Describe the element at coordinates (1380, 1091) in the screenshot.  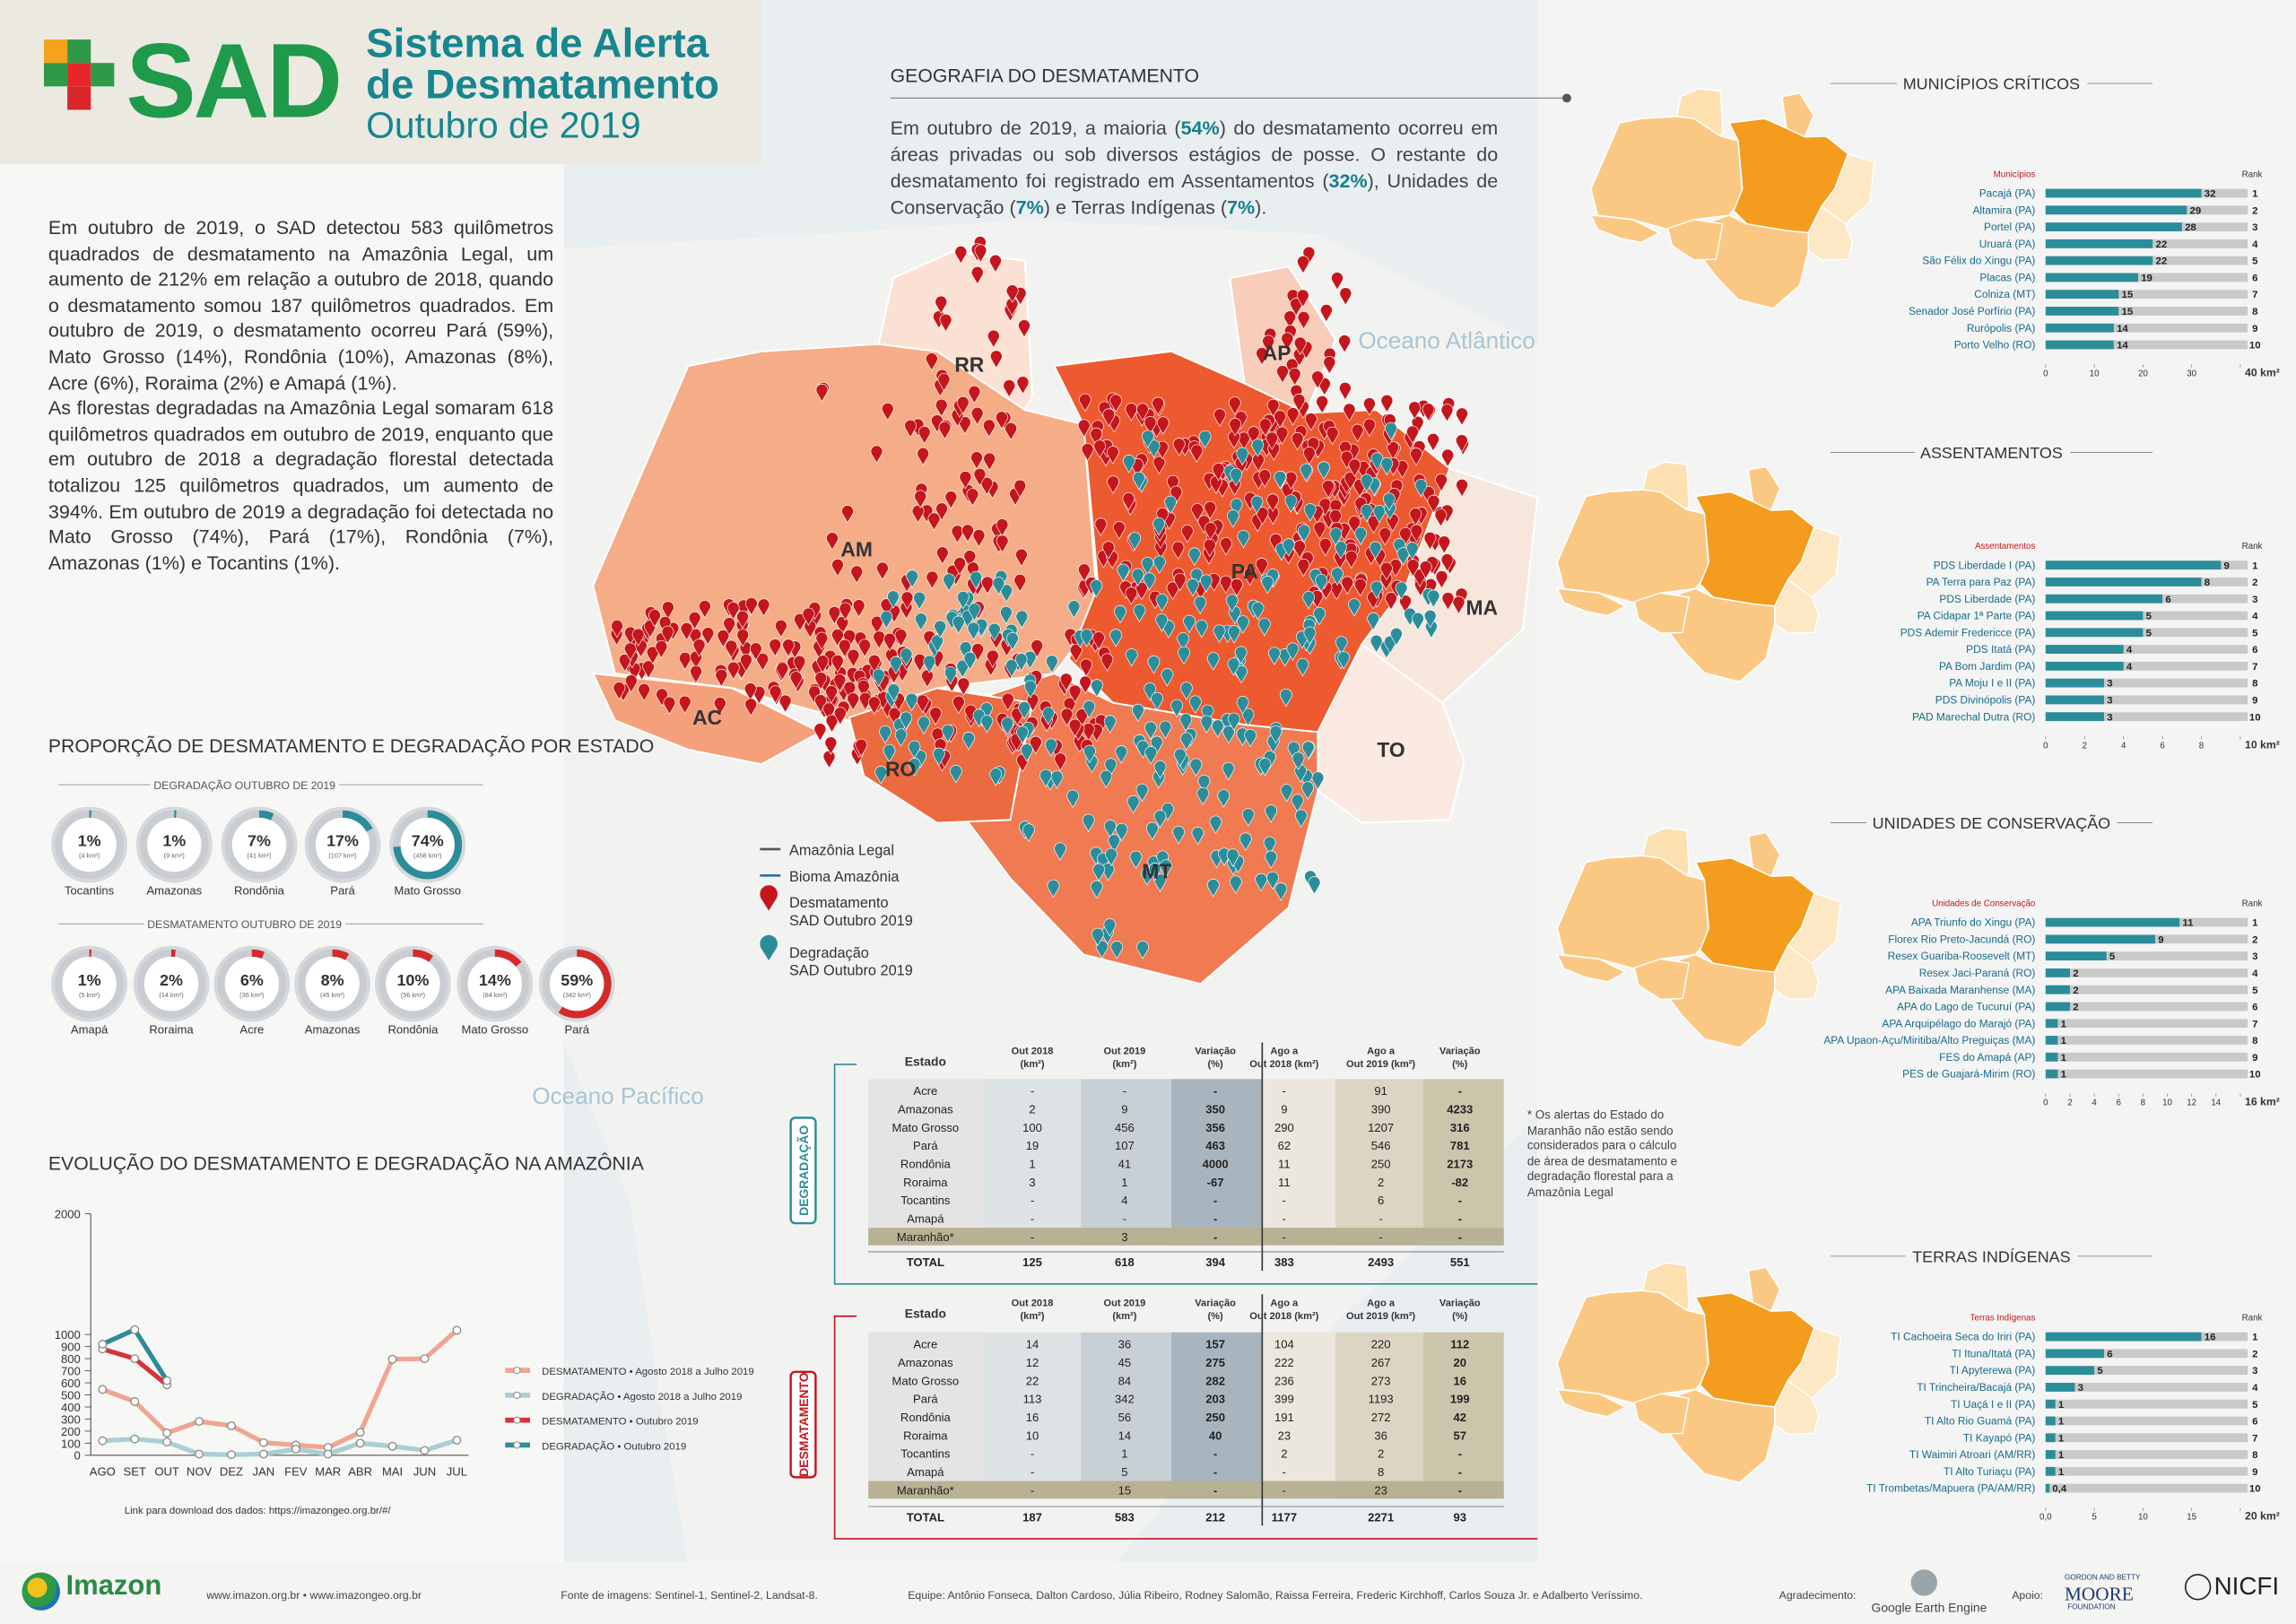
I see `table-cell: 91` at that location.